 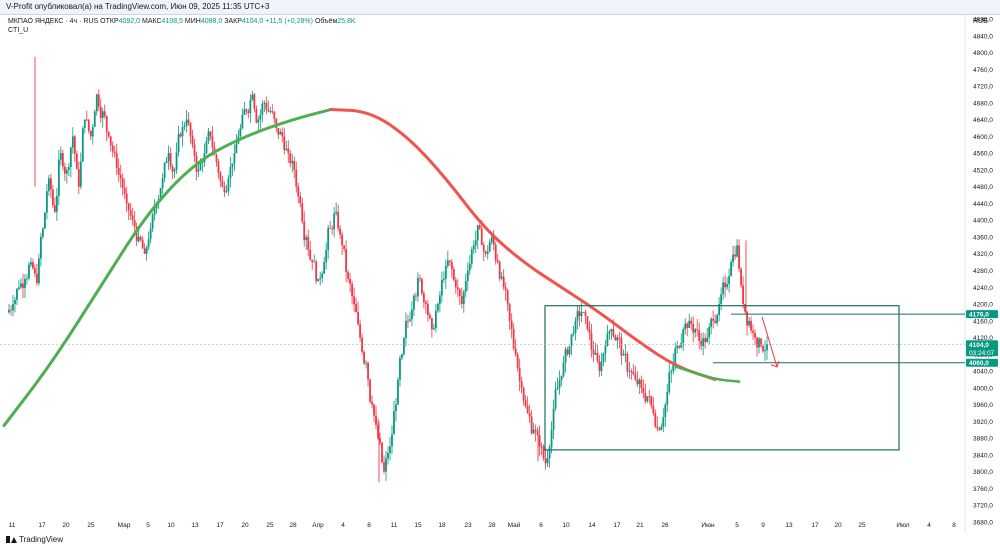 I want to click on tradingview-logo: TradingView, so click(x=34, y=539).